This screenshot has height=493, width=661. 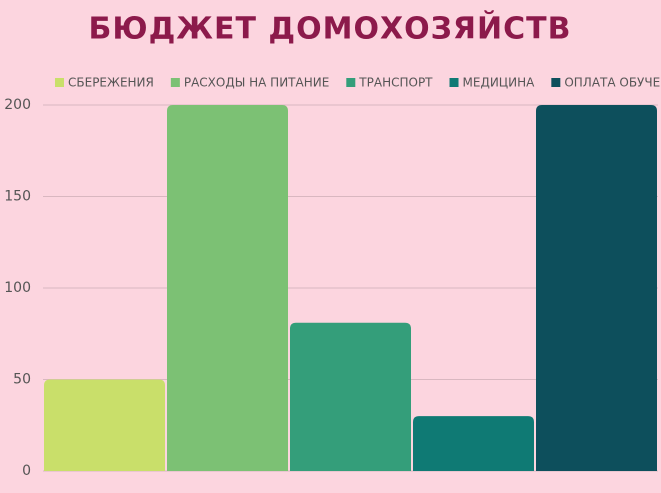 I want to click on legend-label: РАСХОДЫ НА ПИТАНИЕ, so click(x=256, y=83).